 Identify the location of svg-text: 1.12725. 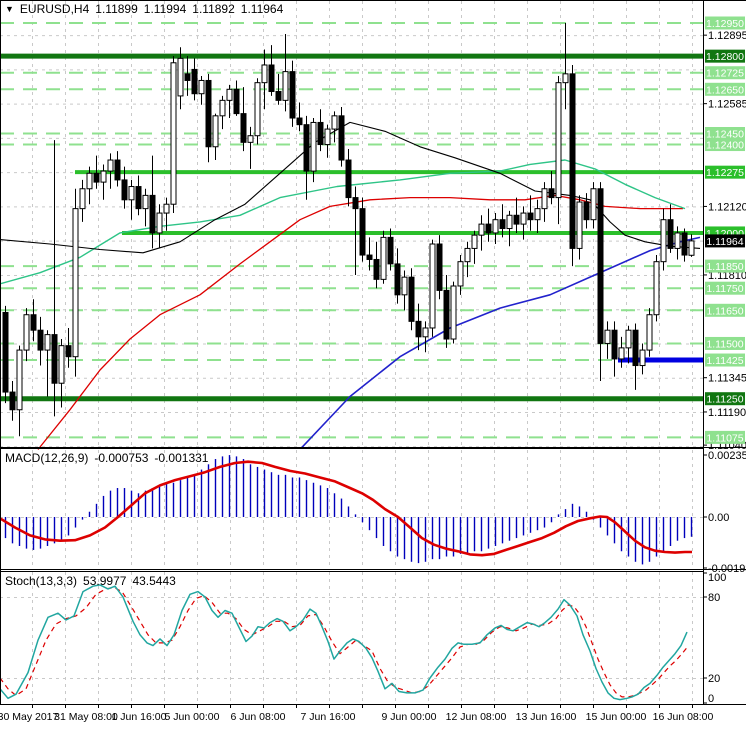
(725, 74).